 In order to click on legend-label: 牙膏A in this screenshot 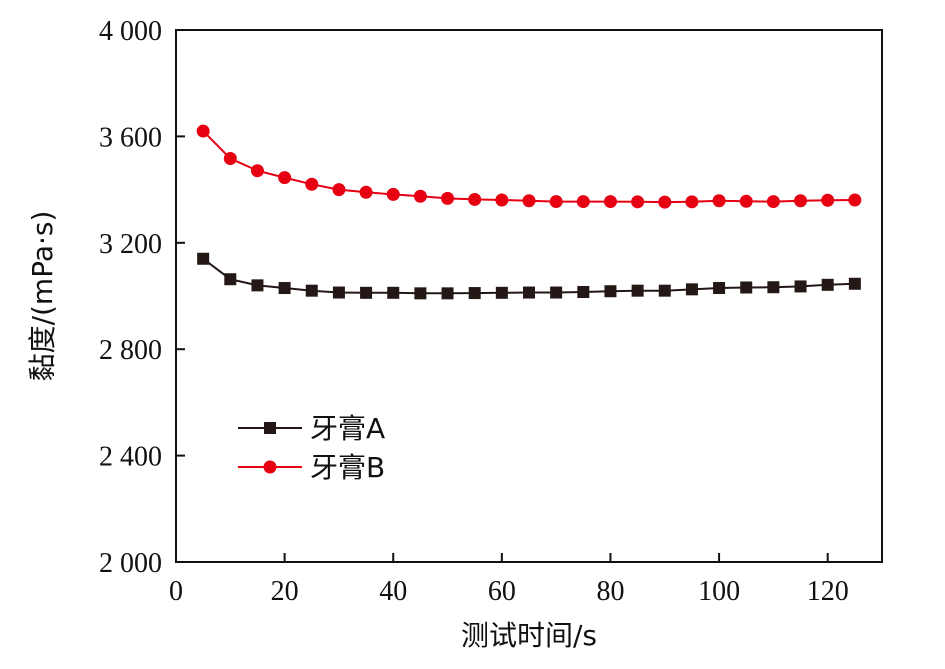, I will do `click(347, 428)`.